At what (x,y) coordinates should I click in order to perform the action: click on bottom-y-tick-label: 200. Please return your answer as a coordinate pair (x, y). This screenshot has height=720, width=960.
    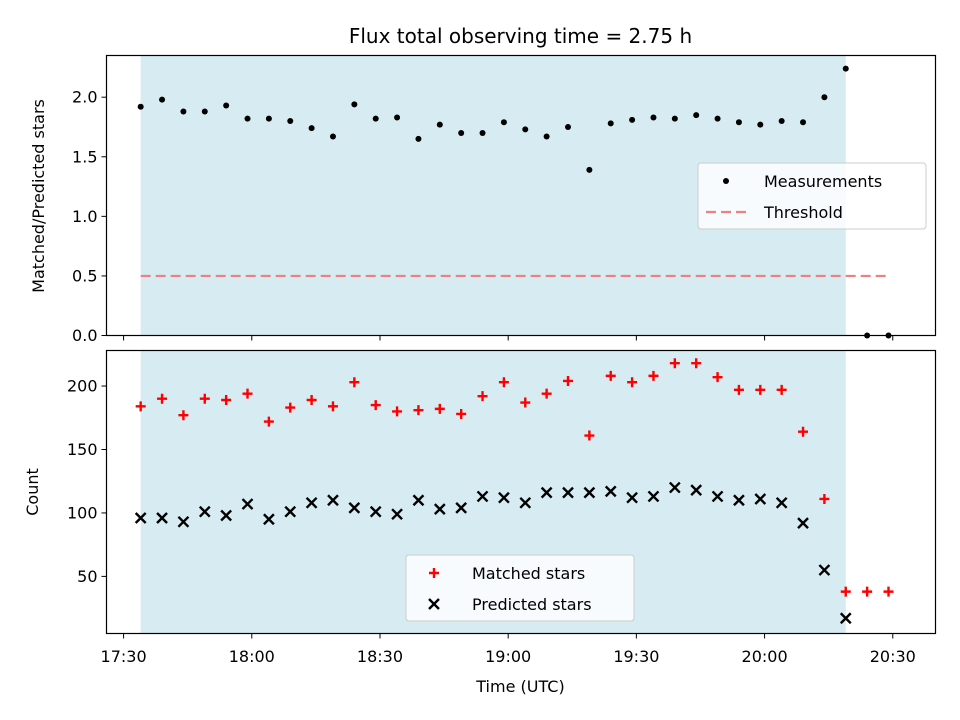
    Looking at the image, I should click on (82, 386).